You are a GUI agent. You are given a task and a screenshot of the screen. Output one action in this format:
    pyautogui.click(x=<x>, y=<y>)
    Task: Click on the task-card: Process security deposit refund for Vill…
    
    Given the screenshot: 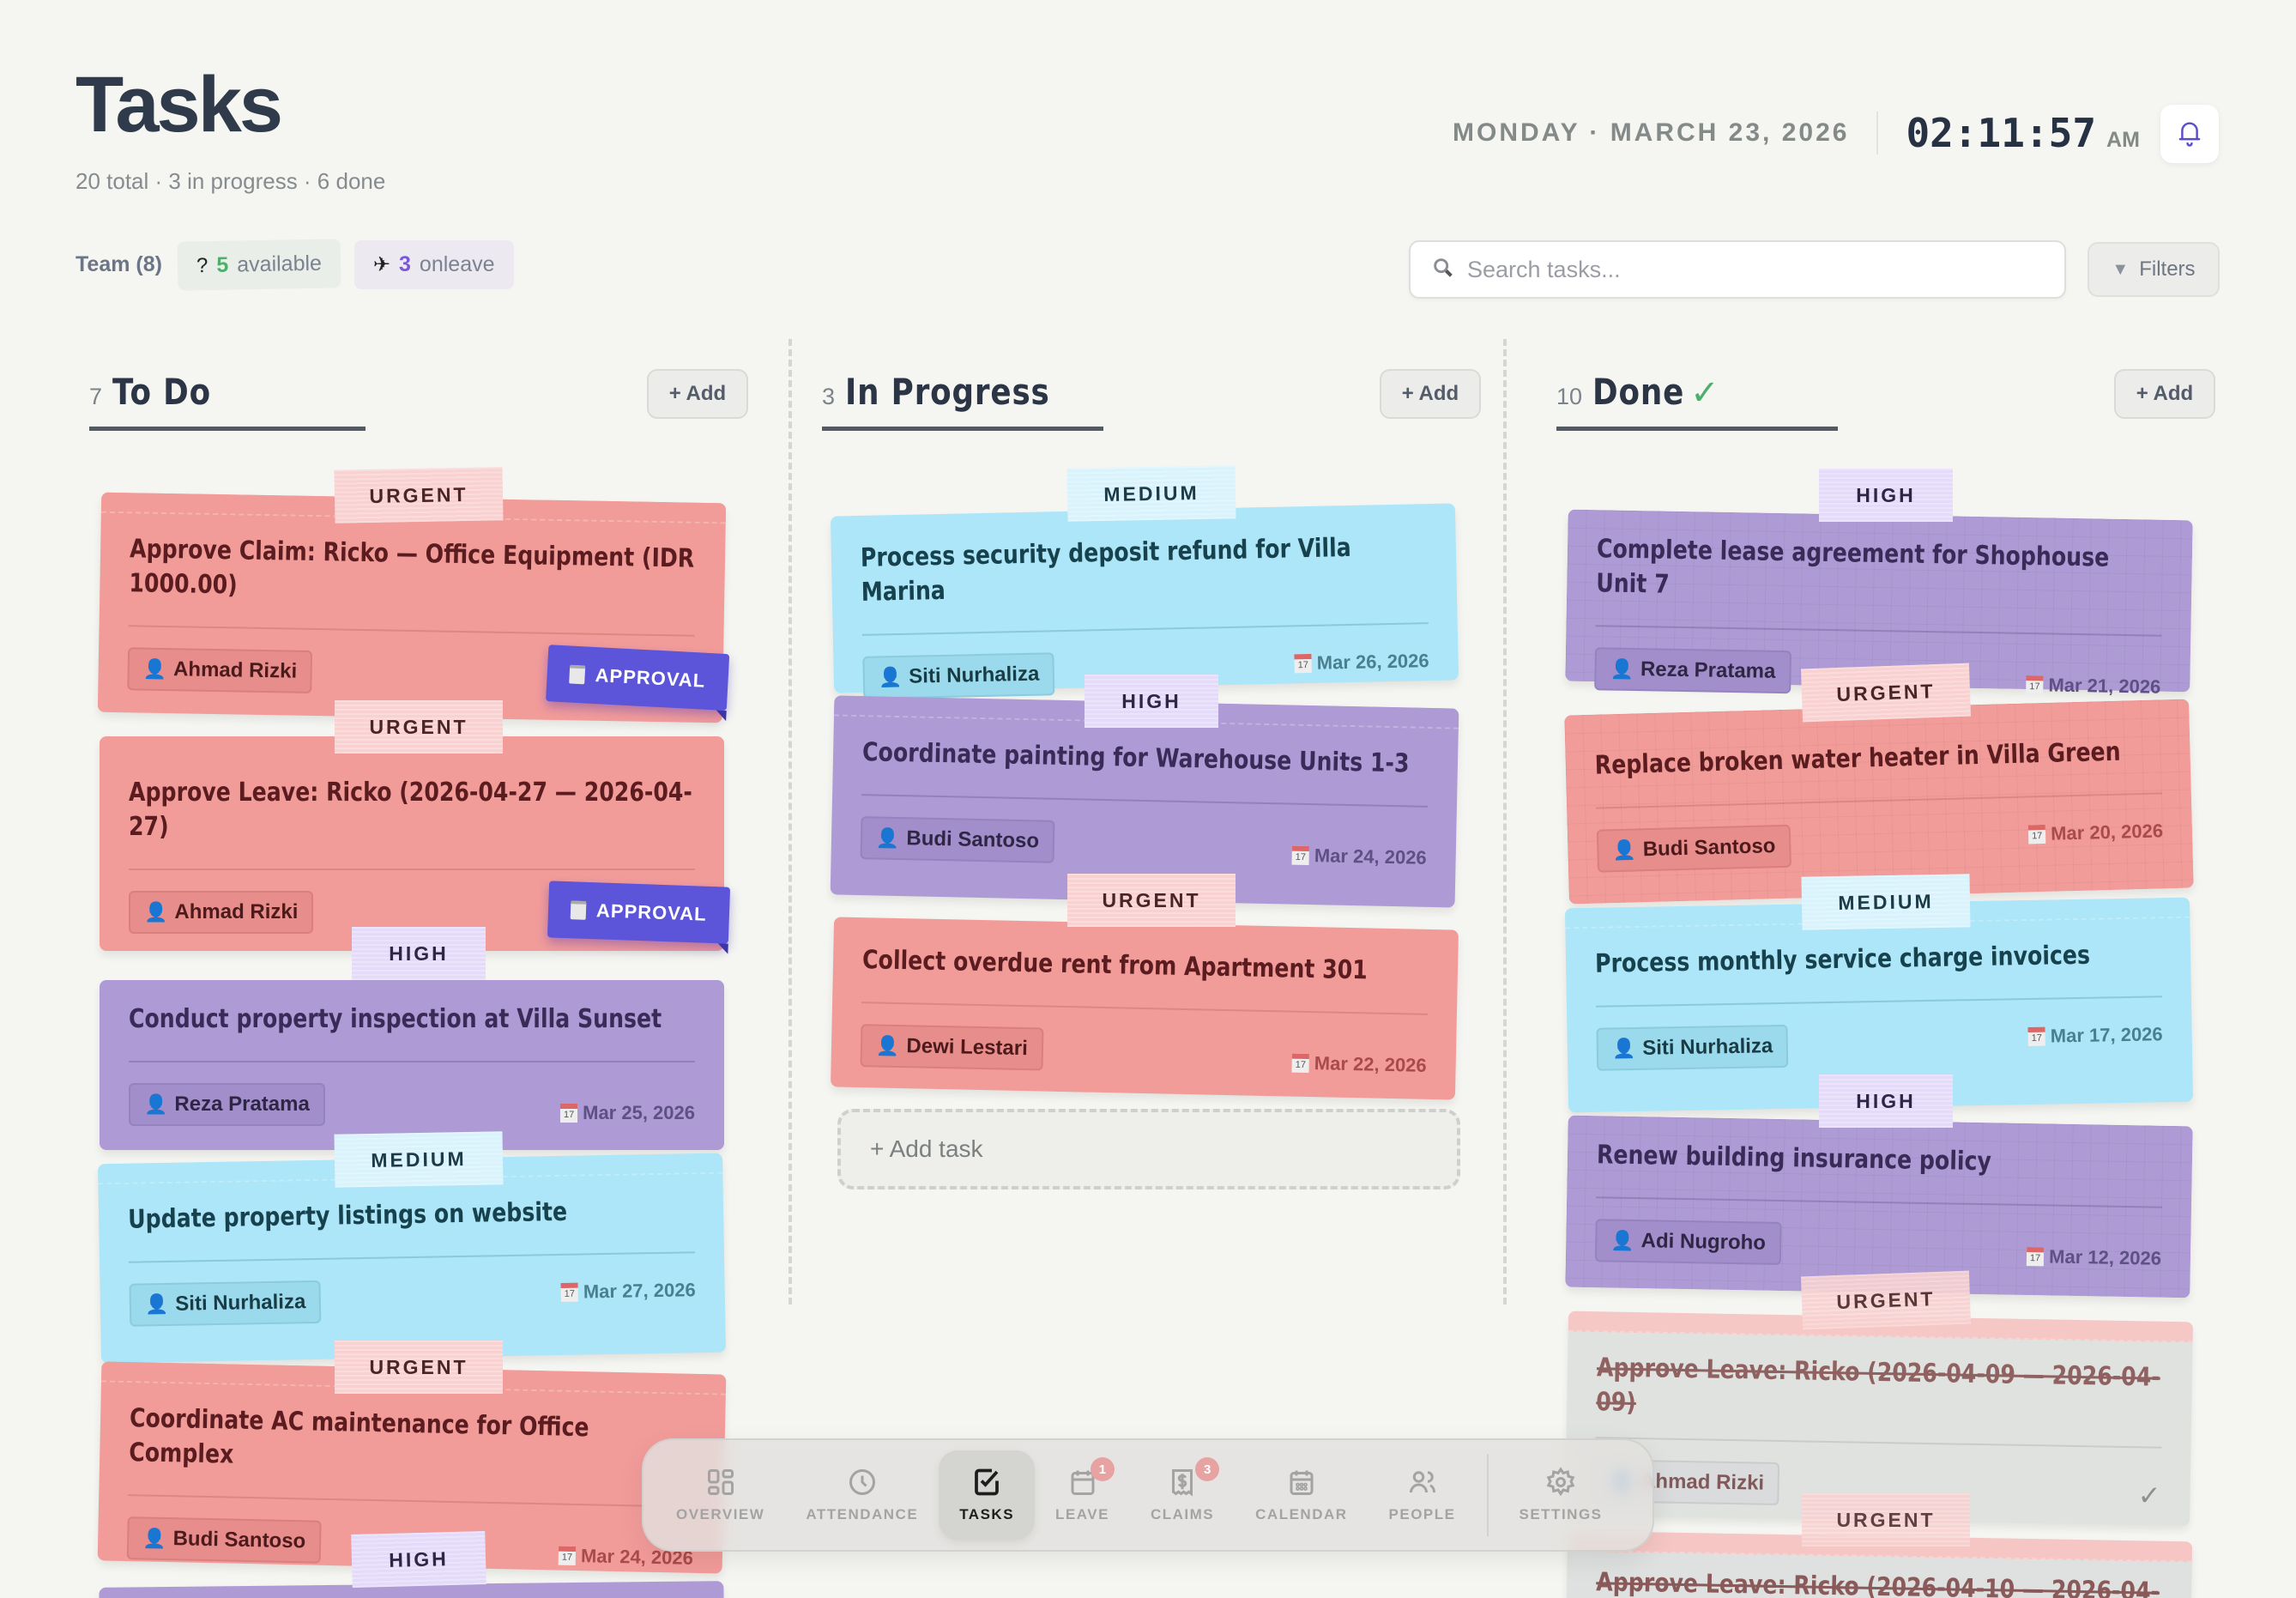 What is the action you would take?
    pyautogui.click(x=1144, y=601)
    